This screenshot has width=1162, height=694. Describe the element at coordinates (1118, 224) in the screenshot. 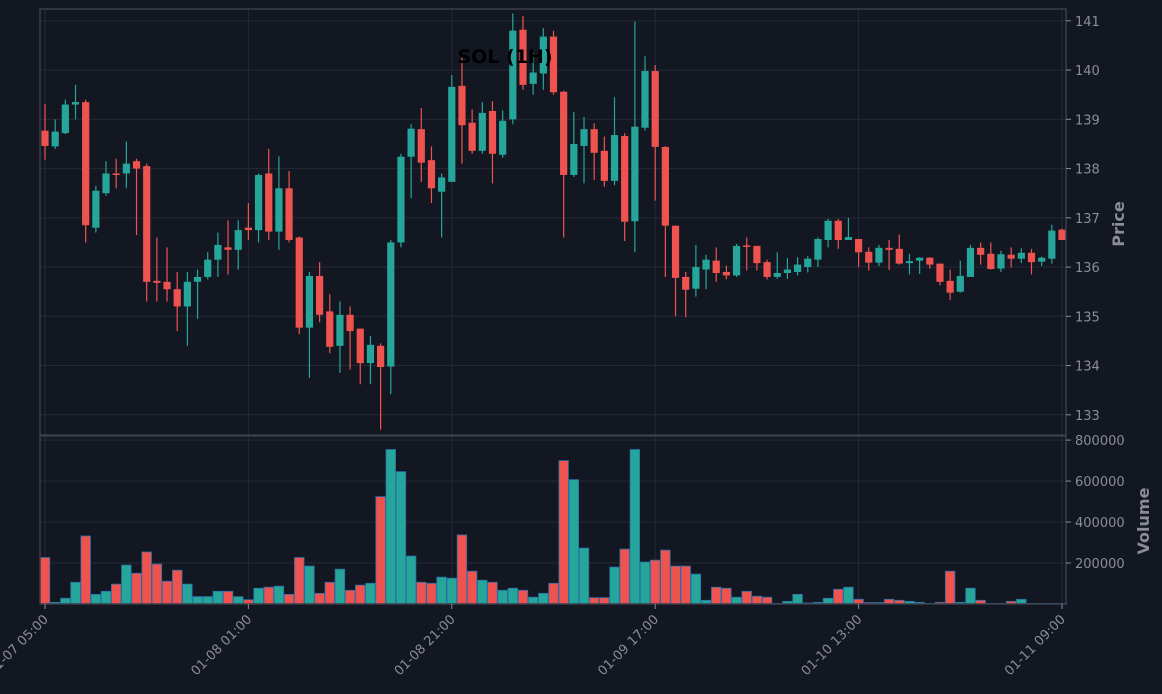

I see `price-axis-label: Price` at that location.